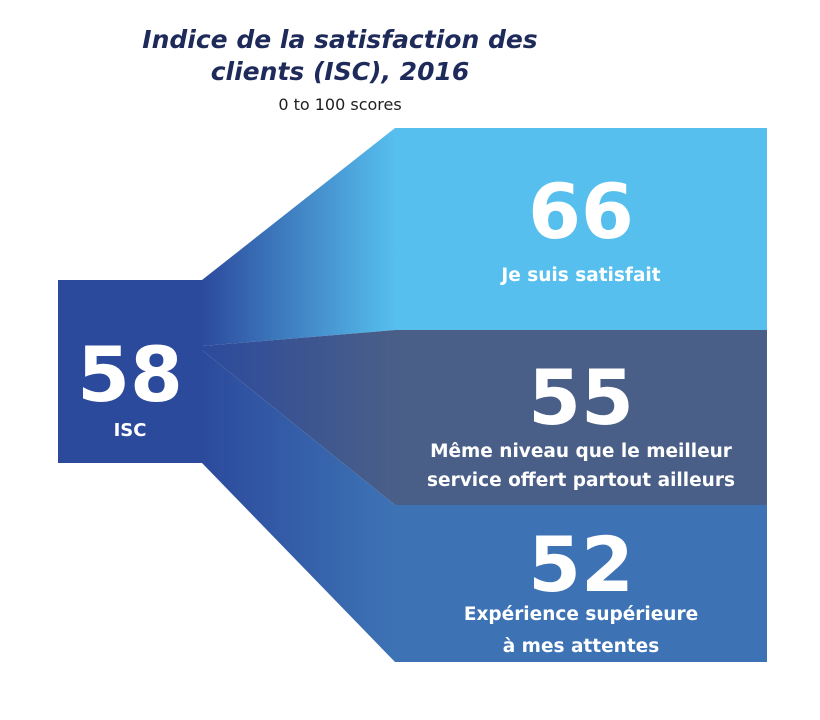 The height and width of the screenshot is (720, 820). I want to click on bar-satisfait, so click(581, 229).